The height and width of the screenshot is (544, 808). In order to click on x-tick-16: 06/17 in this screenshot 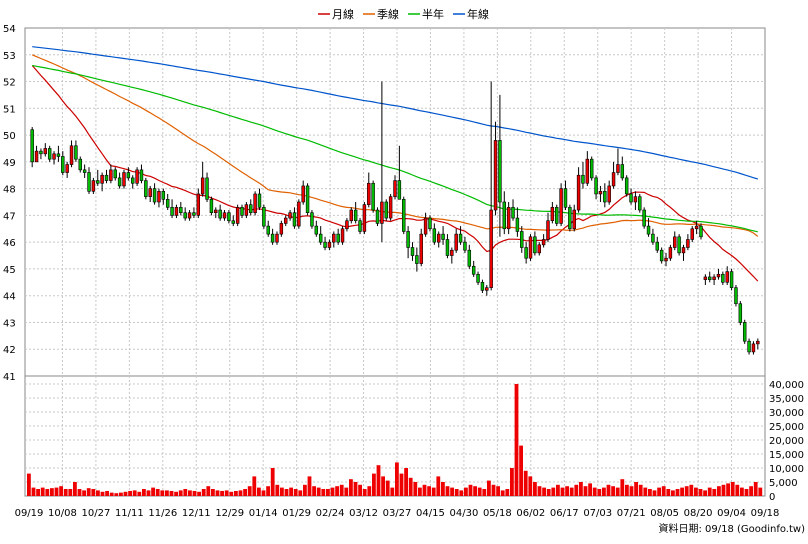, I will do `click(564, 513)`.